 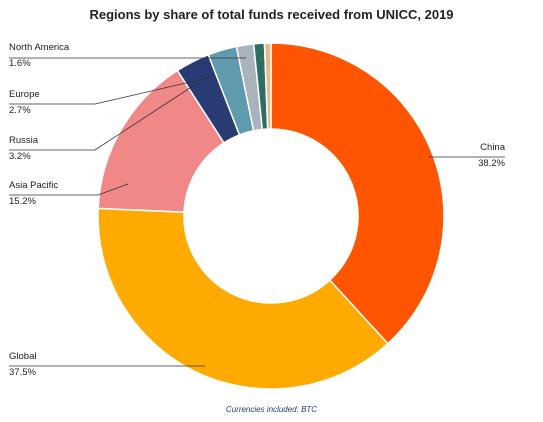 What do you see at coordinates (22, 356) in the screenshot?
I see `slice-label-global: Global` at bounding box center [22, 356].